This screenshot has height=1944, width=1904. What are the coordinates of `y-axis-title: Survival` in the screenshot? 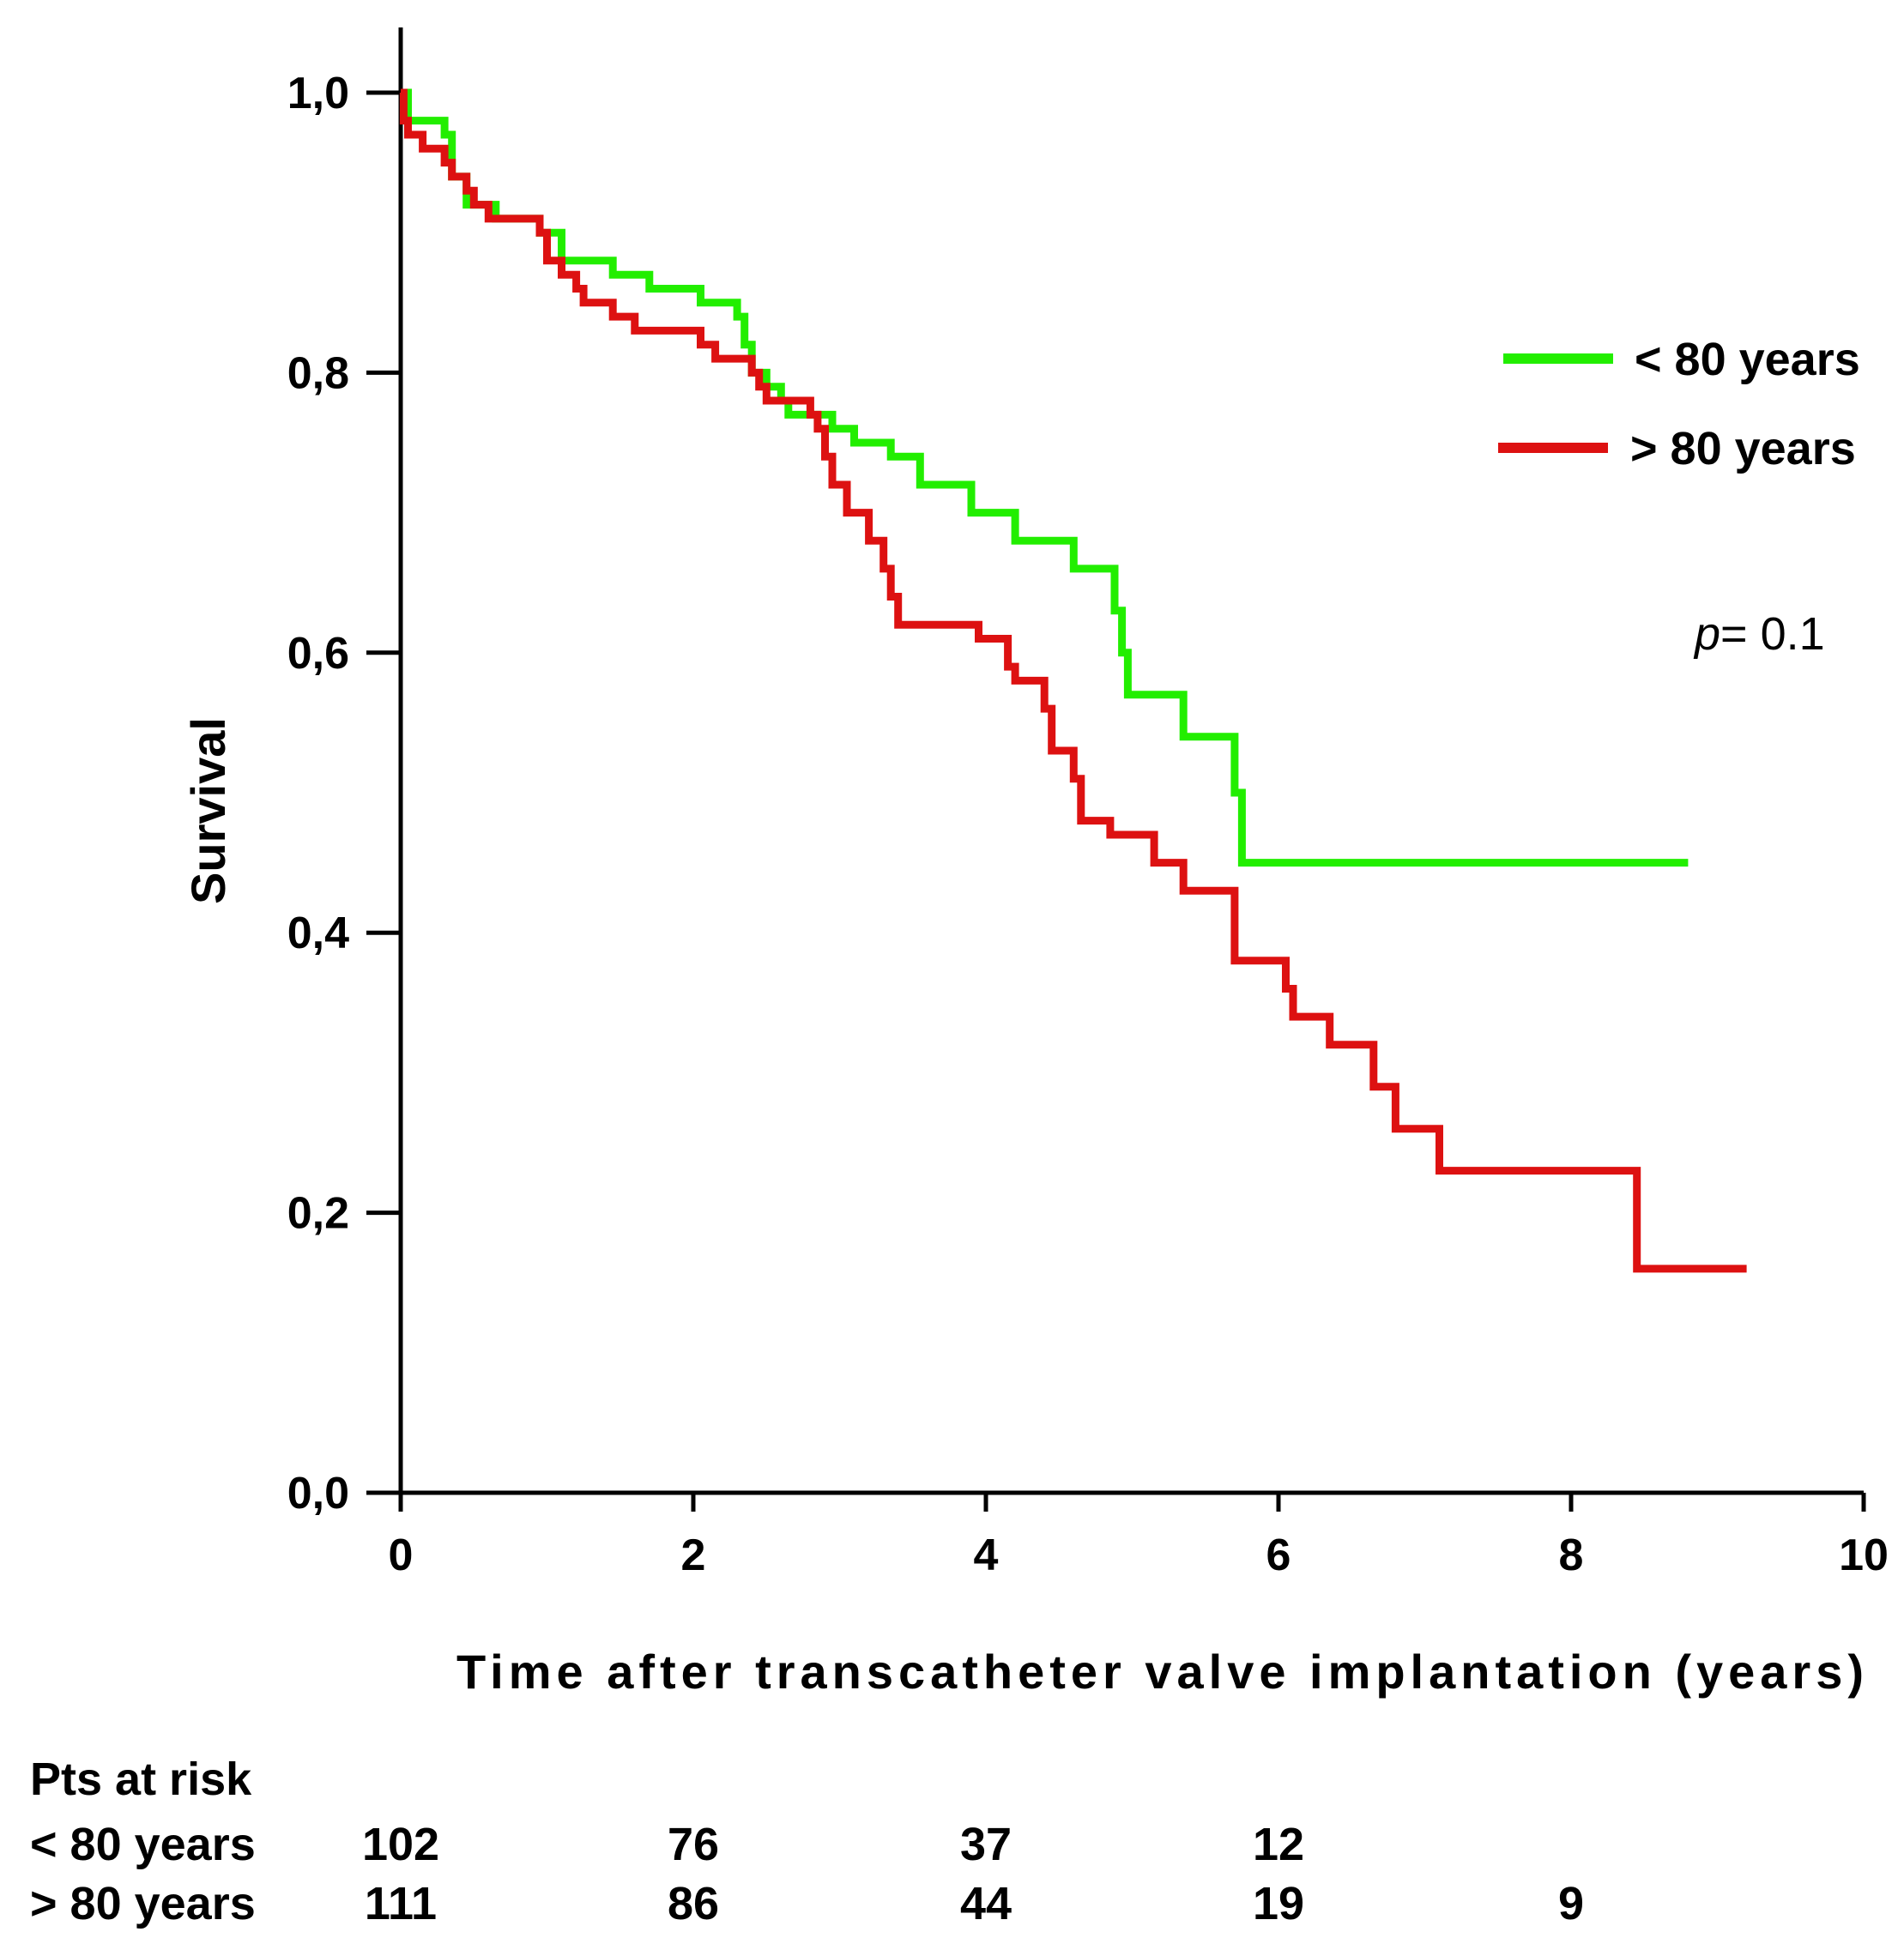 It's located at (208, 810).